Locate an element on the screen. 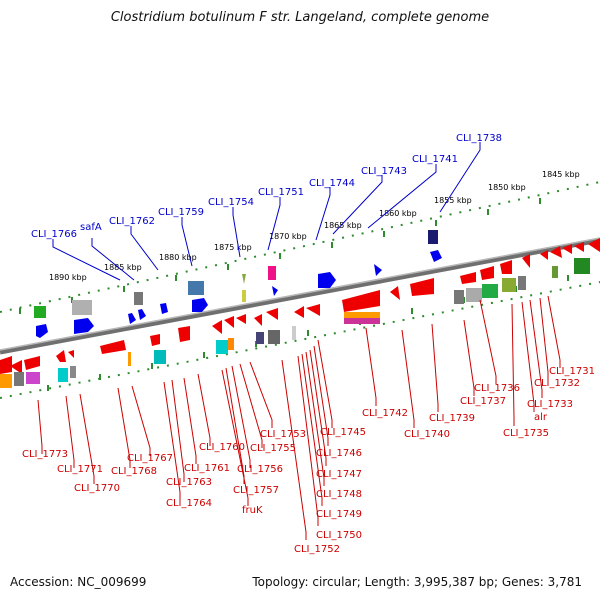 The height and width of the screenshot is (600, 600). lower-gene-label: CLI_1753 is located at coordinates (283, 434).